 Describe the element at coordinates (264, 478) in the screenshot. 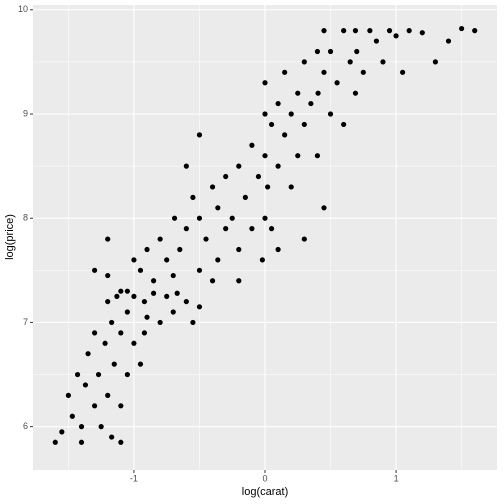

I see `x-tick-label: 0` at that location.